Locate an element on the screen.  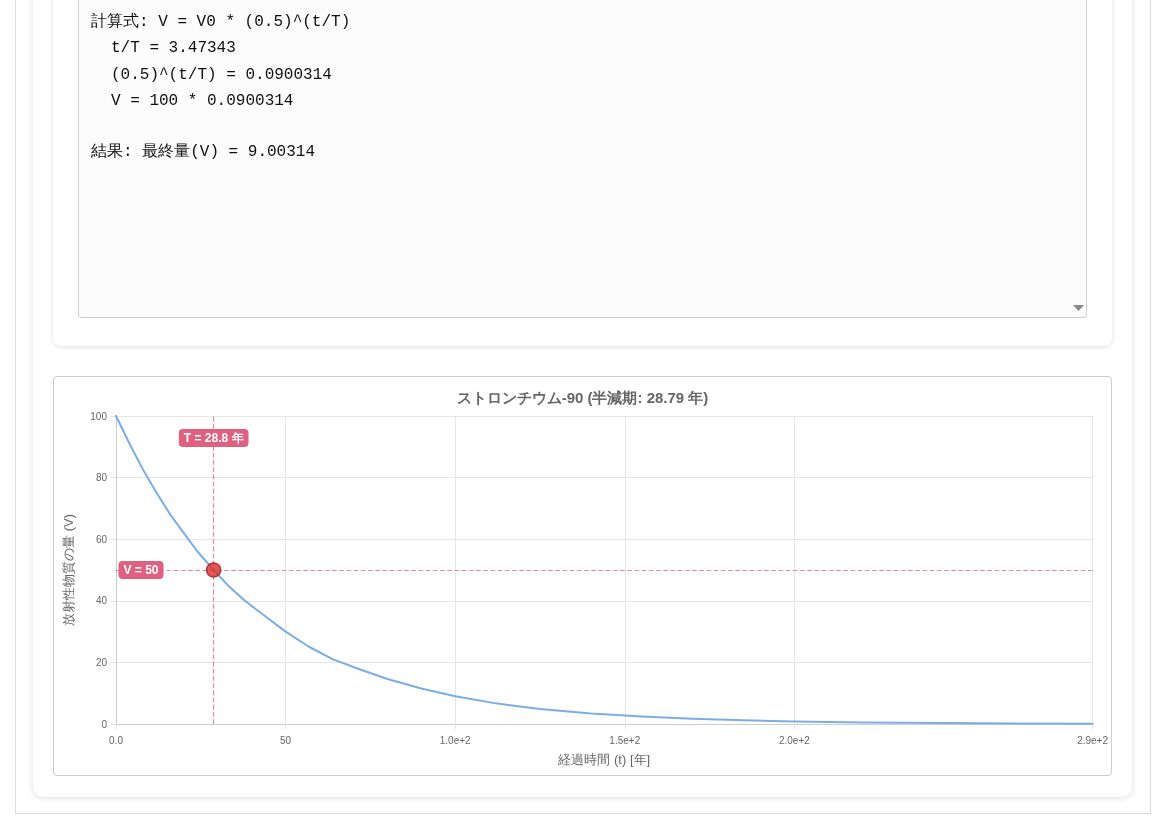
y-tick-label: 0 is located at coordinates (104, 724).